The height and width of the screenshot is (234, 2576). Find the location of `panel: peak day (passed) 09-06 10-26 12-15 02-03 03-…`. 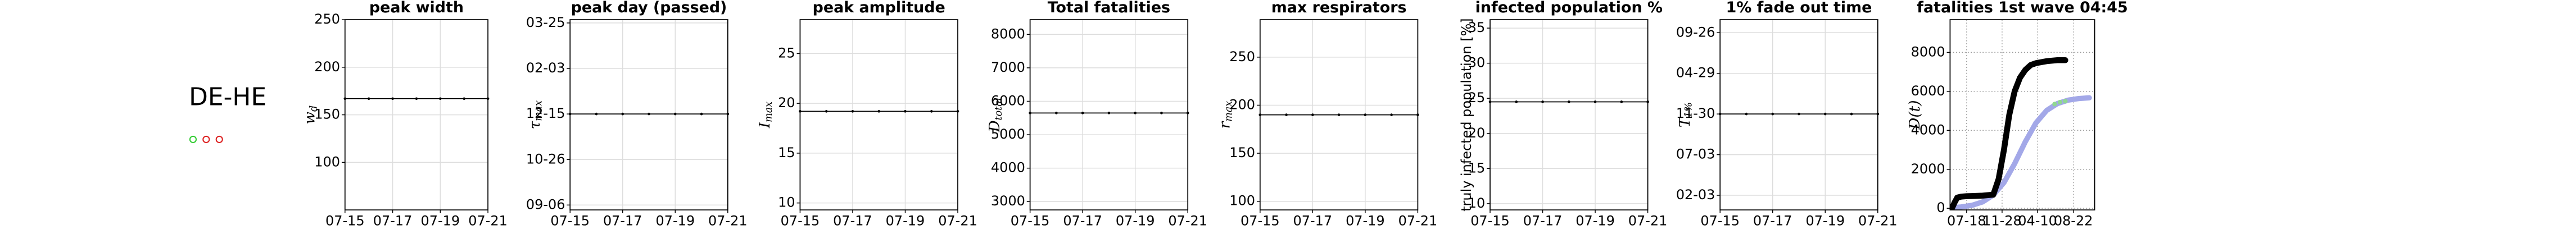

panel: peak day (passed) 09-06 10-26 12-15 02-03 03-… is located at coordinates (637, 114).